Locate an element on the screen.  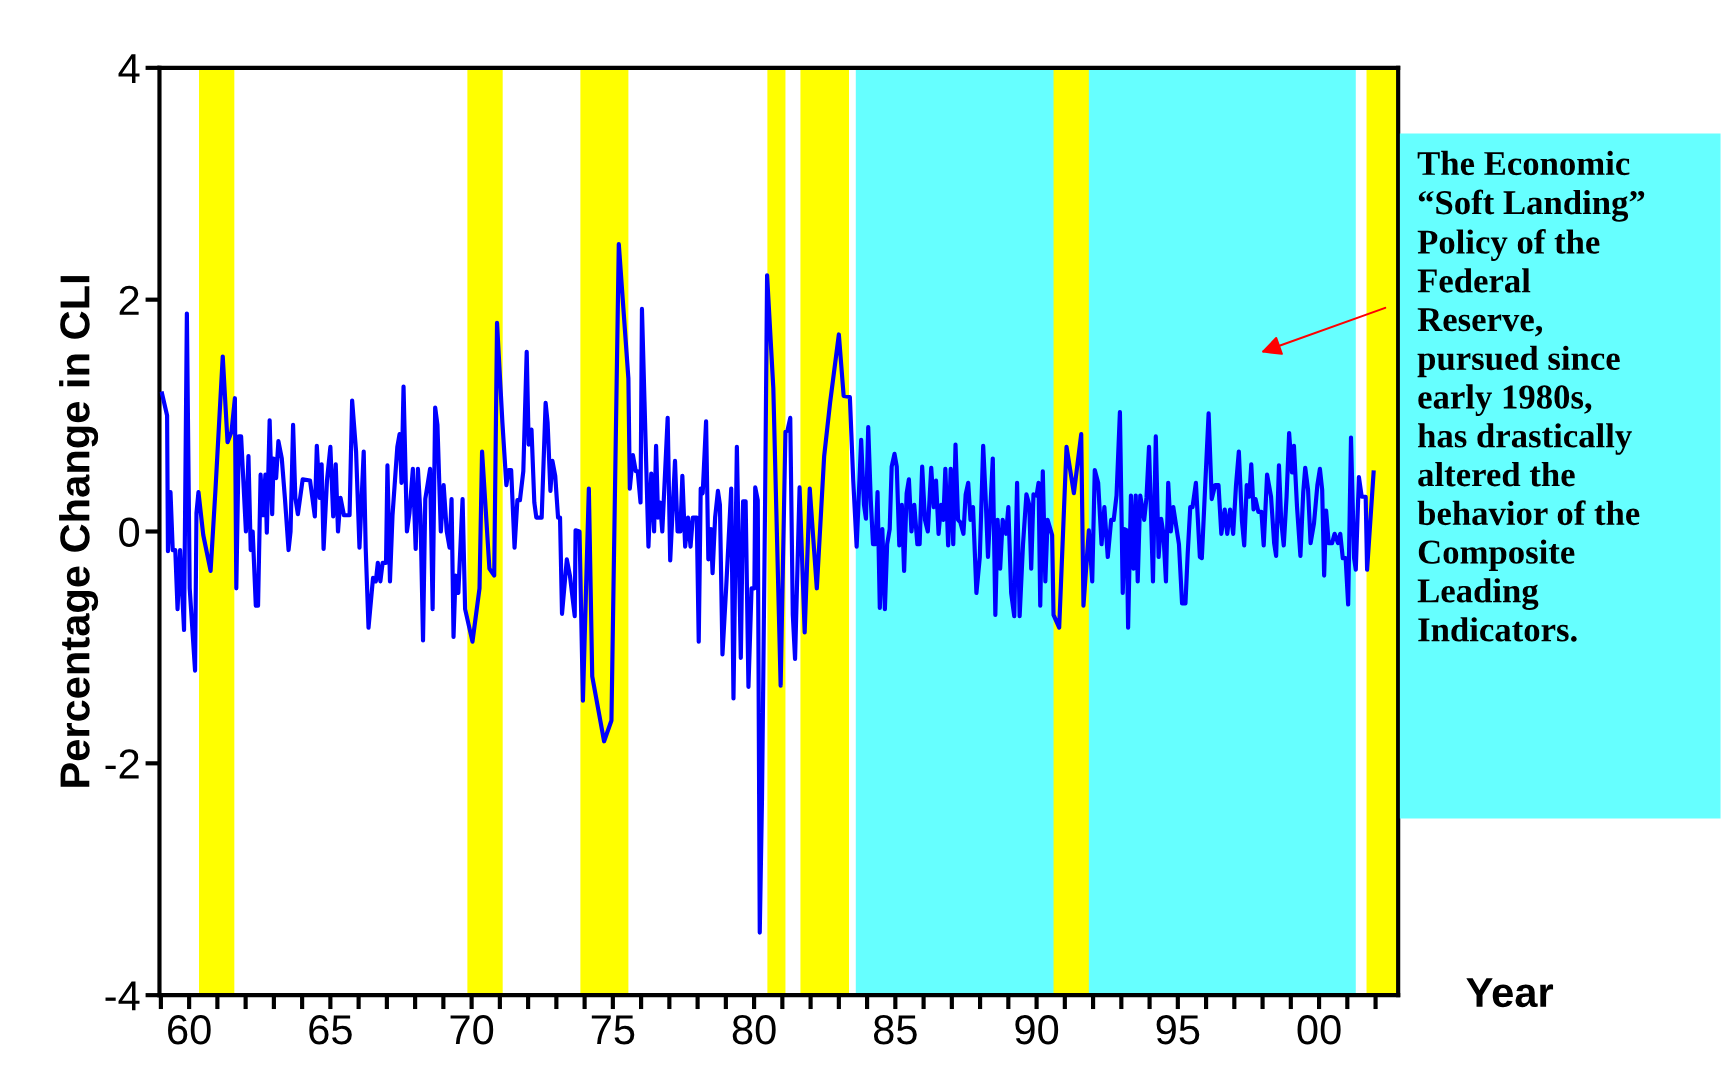
text: The Economic “Soft Landing” Policy of the Federal Reserve, pursued since early 1980s, has drastically altered the behavior of the Composite Leading Indicators. is located at coordinates (1531, 396).